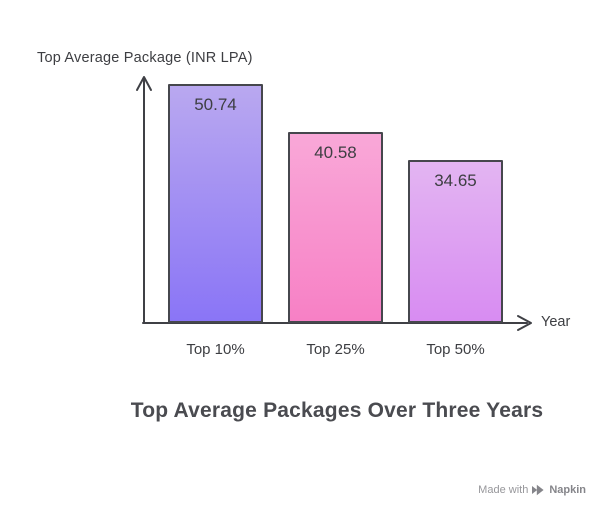  Describe the element at coordinates (455, 349) in the screenshot. I see `x-tick-label-top-50: Top 50%` at that location.